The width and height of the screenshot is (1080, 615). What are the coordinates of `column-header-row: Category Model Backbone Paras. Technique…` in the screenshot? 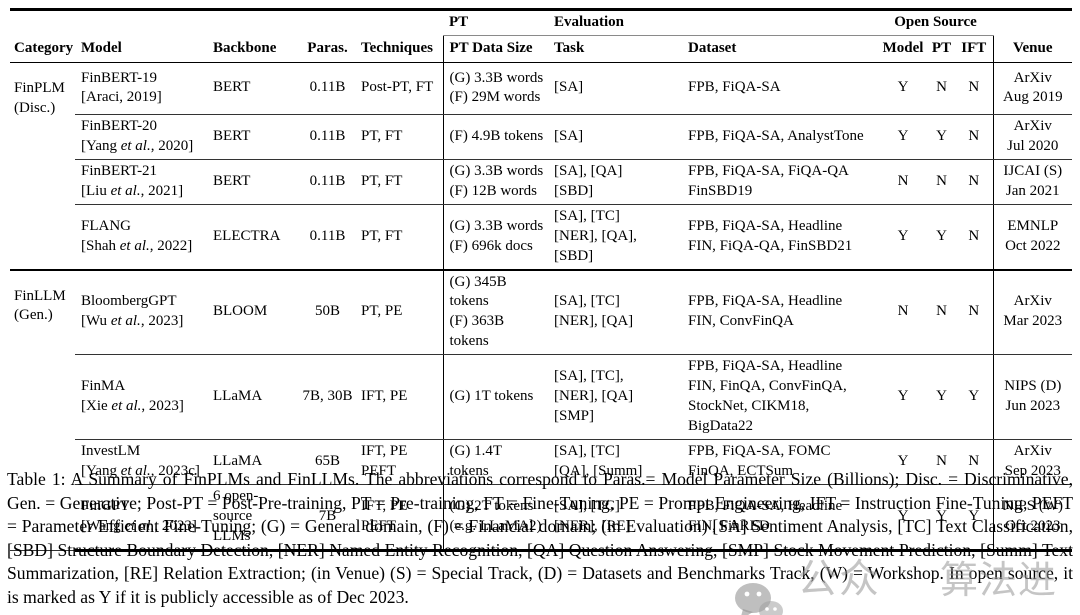 It's located at (541, 49).